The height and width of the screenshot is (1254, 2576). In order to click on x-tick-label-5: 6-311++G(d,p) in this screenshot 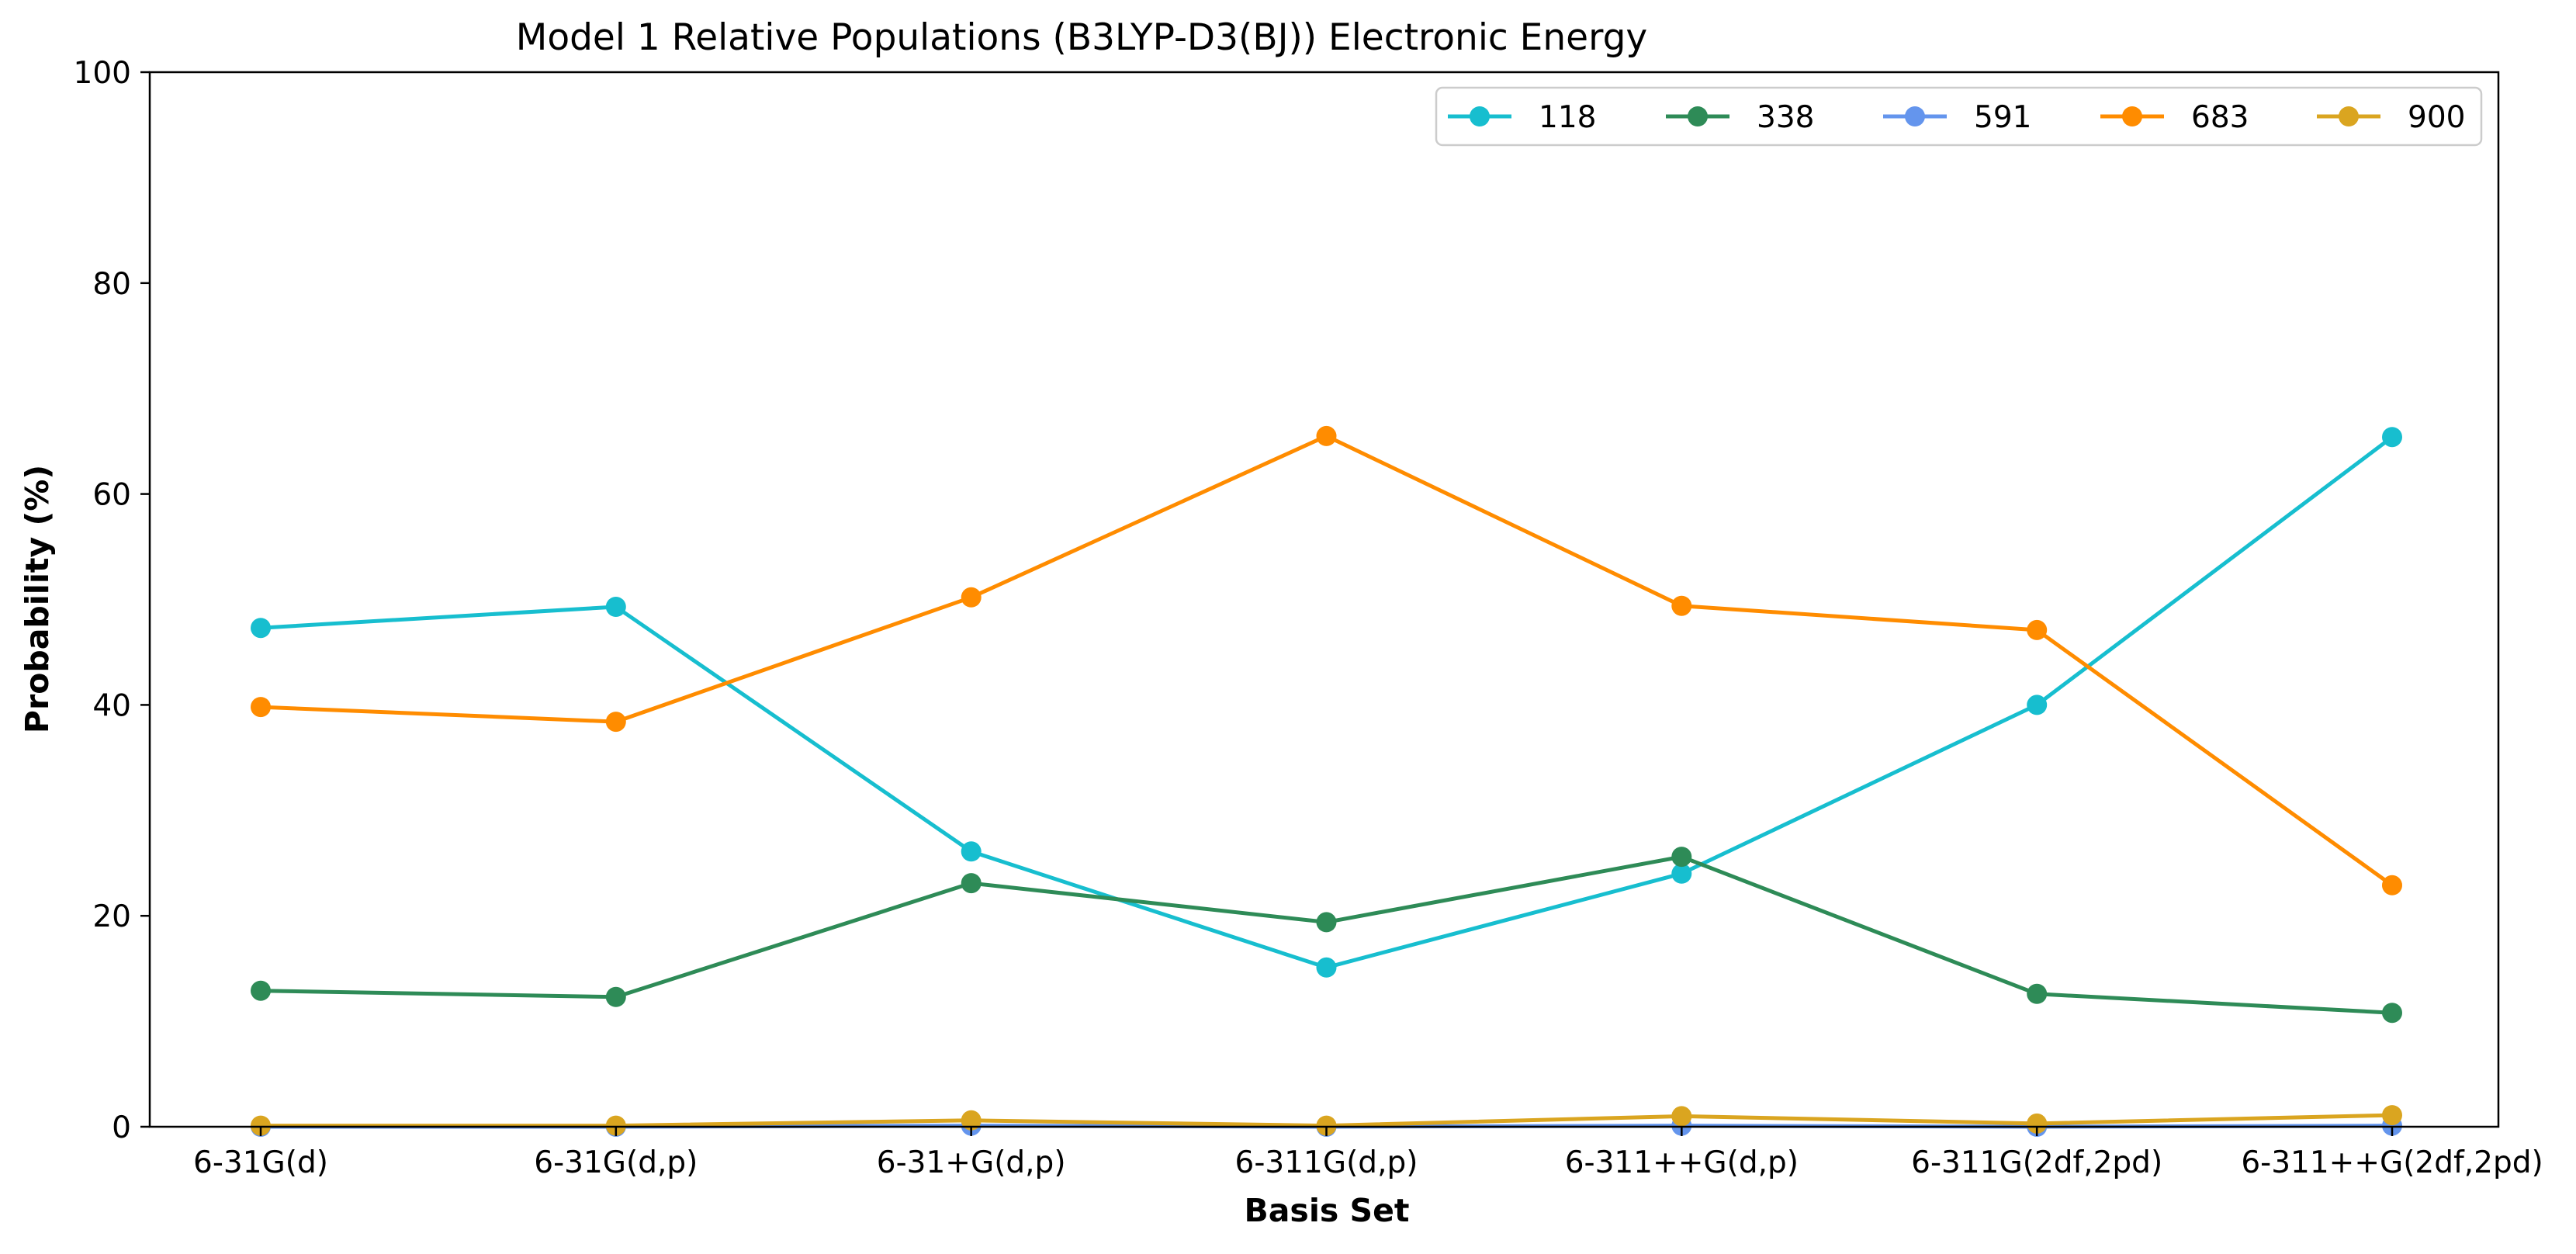, I will do `click(1682, 1162)`.